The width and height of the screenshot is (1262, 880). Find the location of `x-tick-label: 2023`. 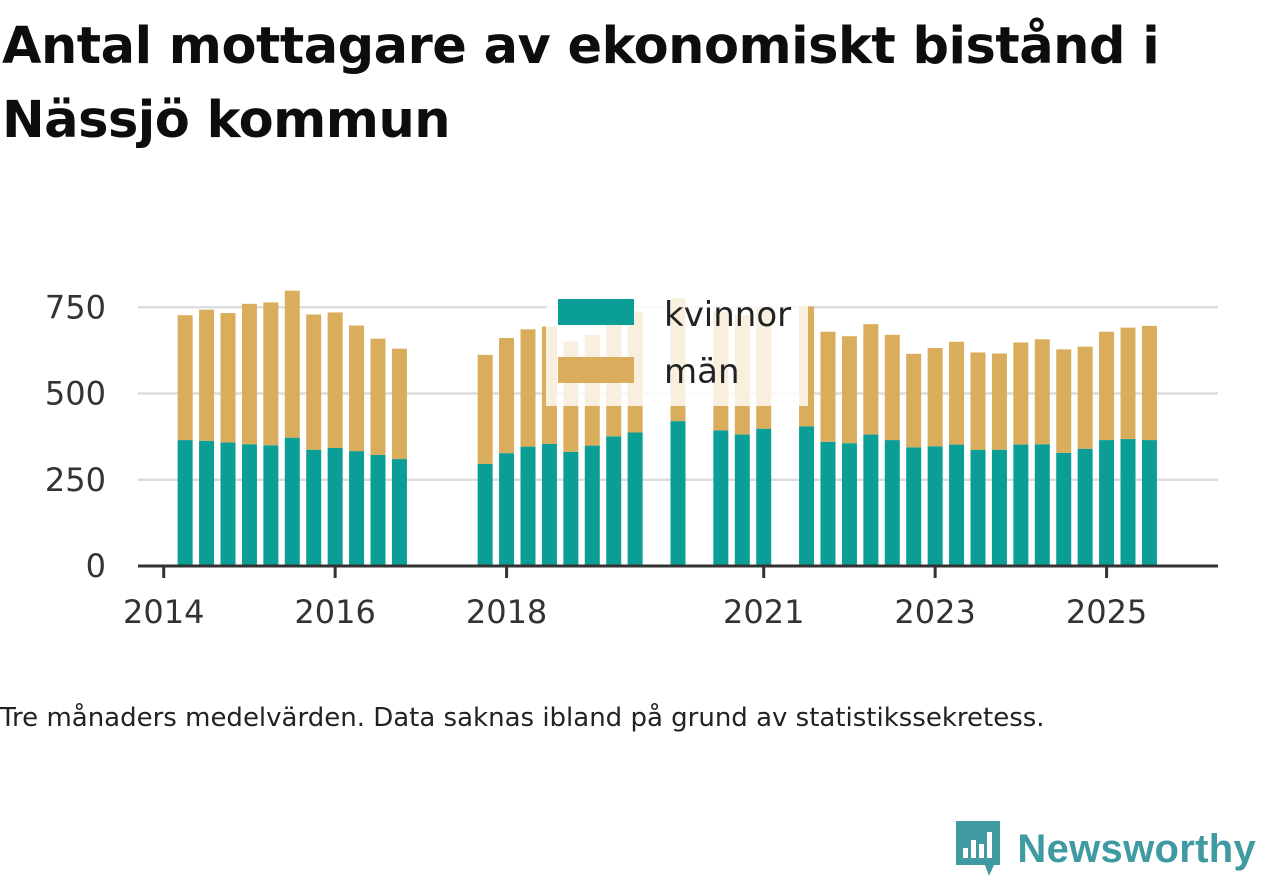

x-tick-label: 2023 is located at coordinates (934, 612).